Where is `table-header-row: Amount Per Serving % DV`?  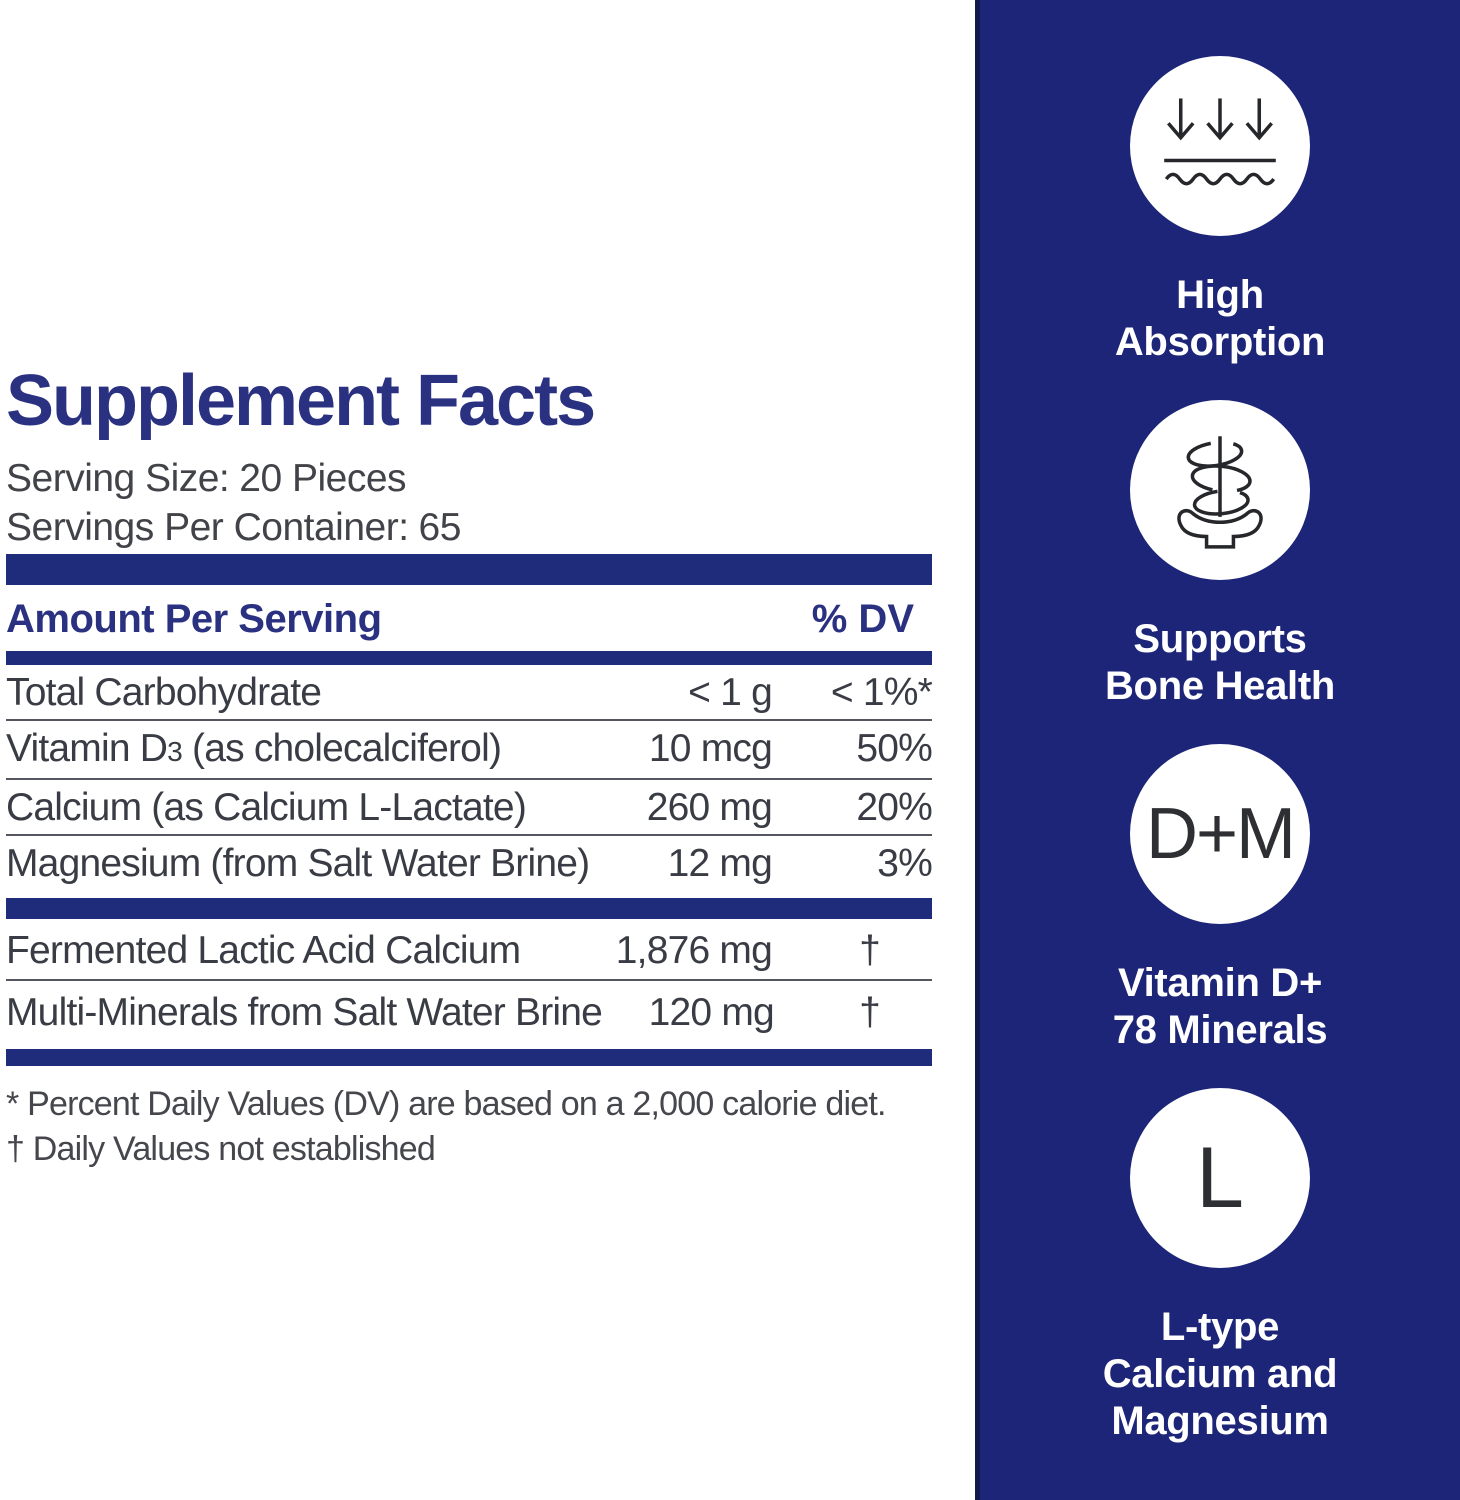 table-header-row: Amount Per Serving % DV is located at coordinates (469, 618).